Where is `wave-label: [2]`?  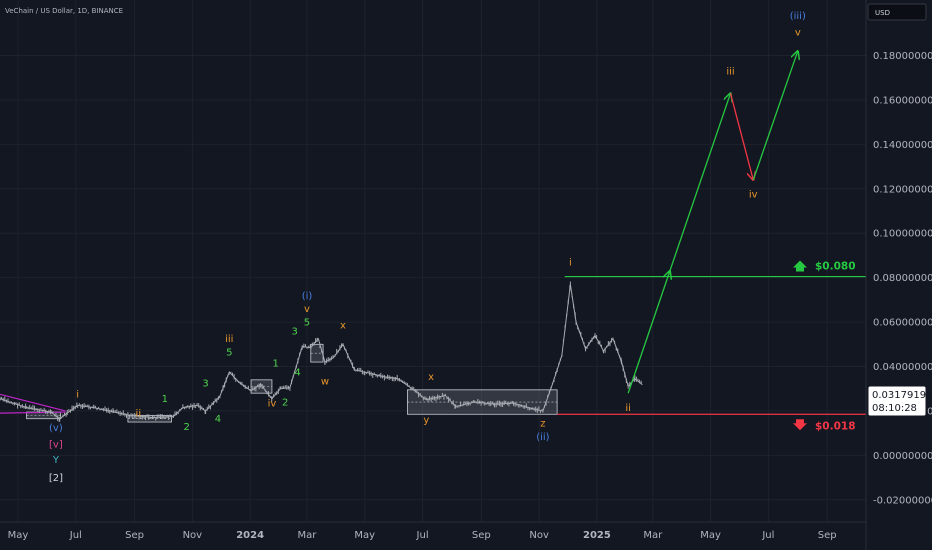
wave-label: [2] is located at coordinates (56, 478).